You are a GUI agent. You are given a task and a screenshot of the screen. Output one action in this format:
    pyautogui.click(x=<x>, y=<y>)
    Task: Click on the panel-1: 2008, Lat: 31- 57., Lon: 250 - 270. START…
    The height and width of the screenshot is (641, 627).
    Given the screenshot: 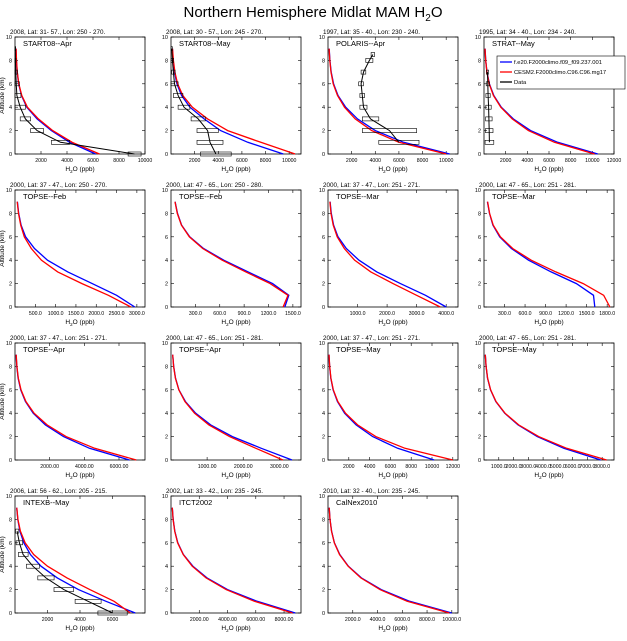 What is the action you would take?
    pyautogui.click(x=76, y=101)
    